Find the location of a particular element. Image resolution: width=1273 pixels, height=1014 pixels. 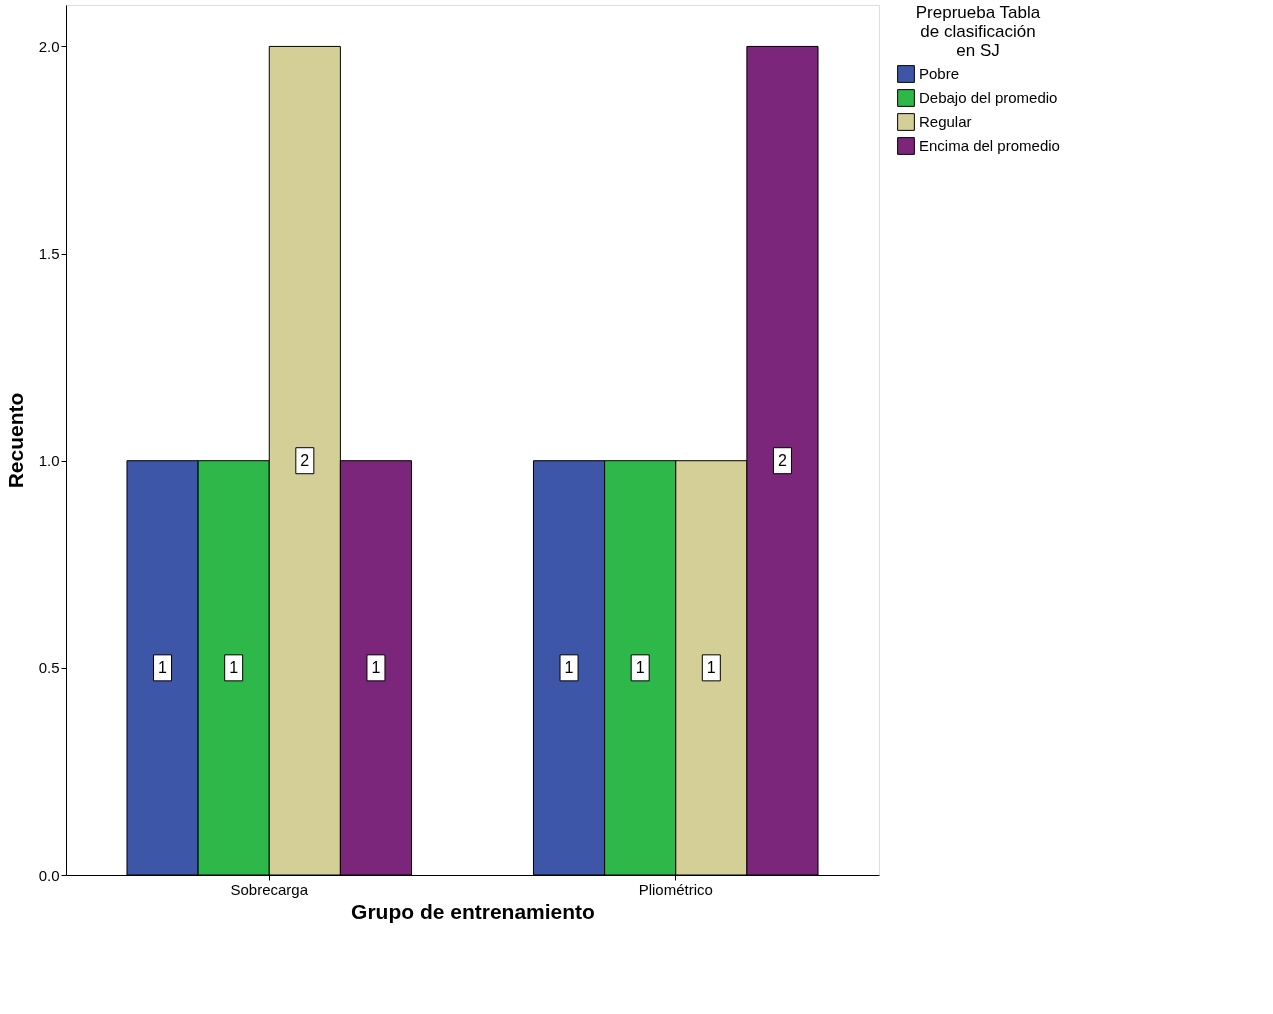

x-axis-title: Grupo de entrenamiento is located at coordinates (473, 911).